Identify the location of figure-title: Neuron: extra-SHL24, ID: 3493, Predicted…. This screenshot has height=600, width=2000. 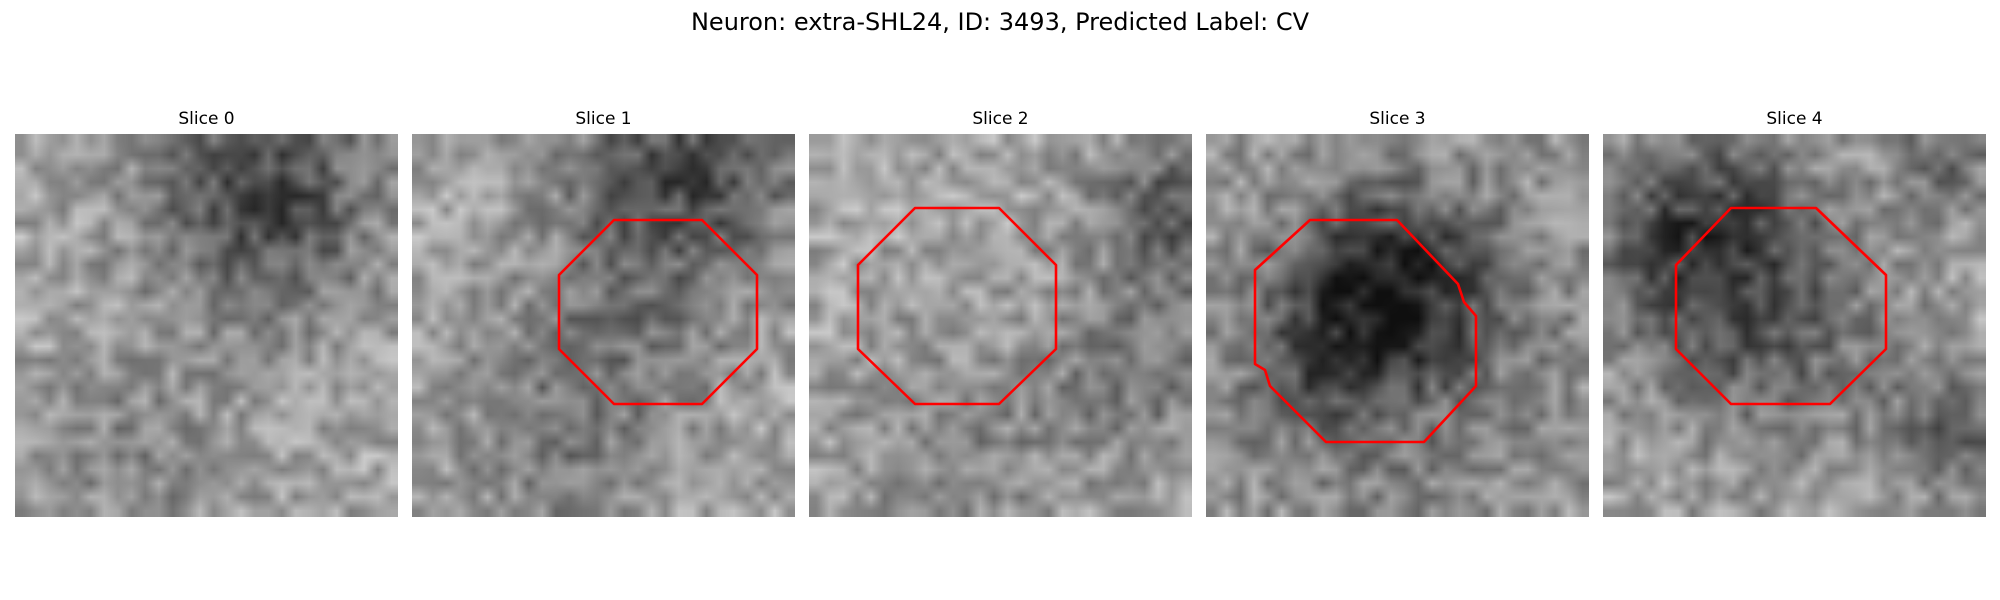
(1000, 22).